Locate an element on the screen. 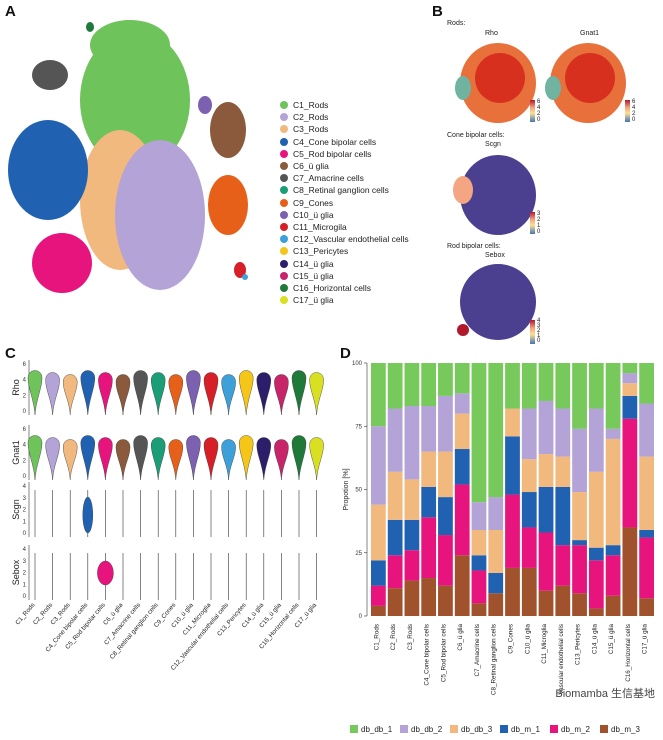  legend-label: C11_Microgila is located at coordinates (320, 227).